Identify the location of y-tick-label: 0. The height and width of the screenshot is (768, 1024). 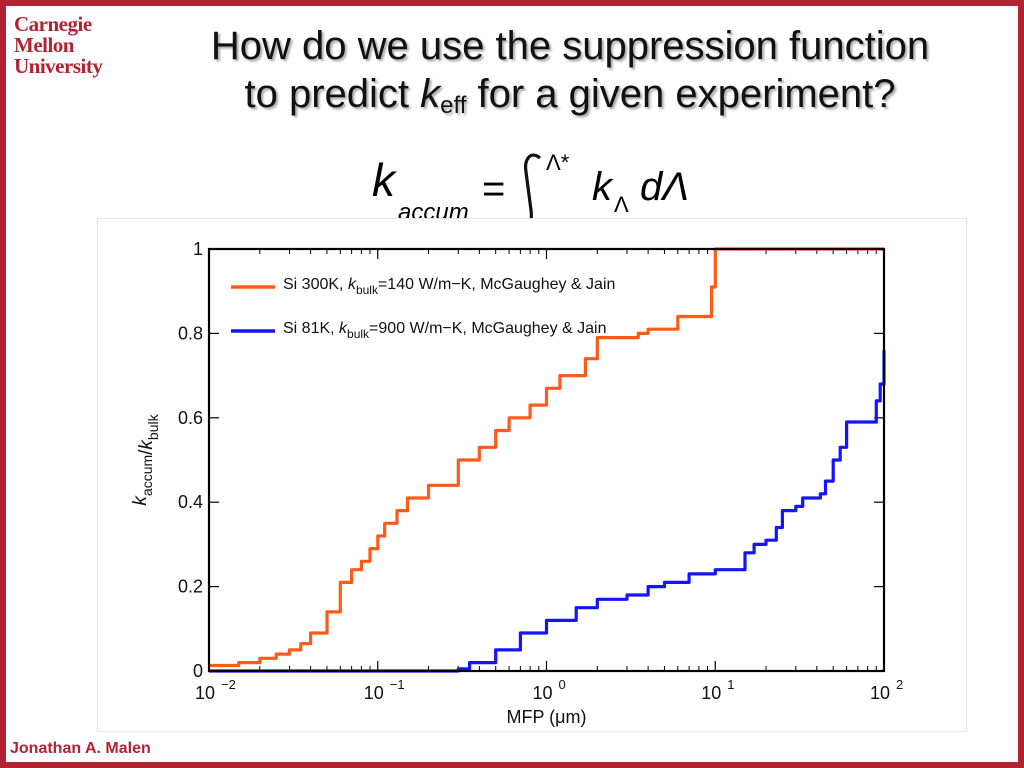
(198, 671).